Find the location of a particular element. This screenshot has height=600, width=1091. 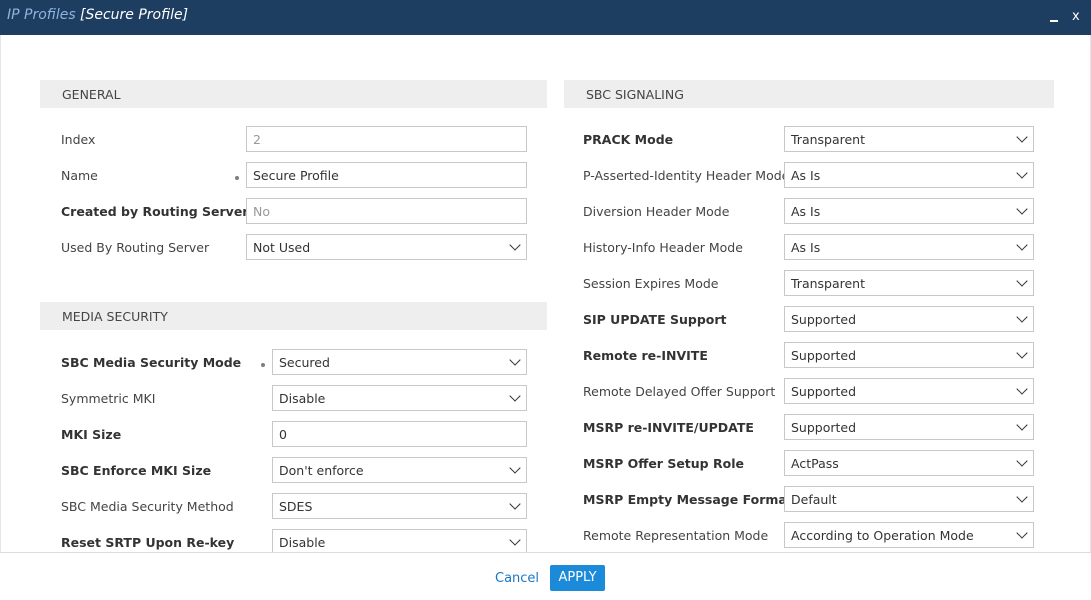

section-sbc-signaling: SBC SIGNALING is located at coordinates (809, 94).